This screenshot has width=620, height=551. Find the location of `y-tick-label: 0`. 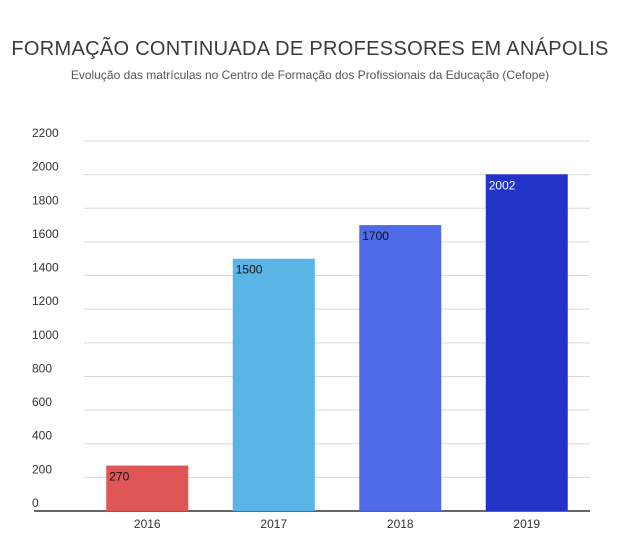

y-tick-label: 0 is located at coordinates (35, 503).